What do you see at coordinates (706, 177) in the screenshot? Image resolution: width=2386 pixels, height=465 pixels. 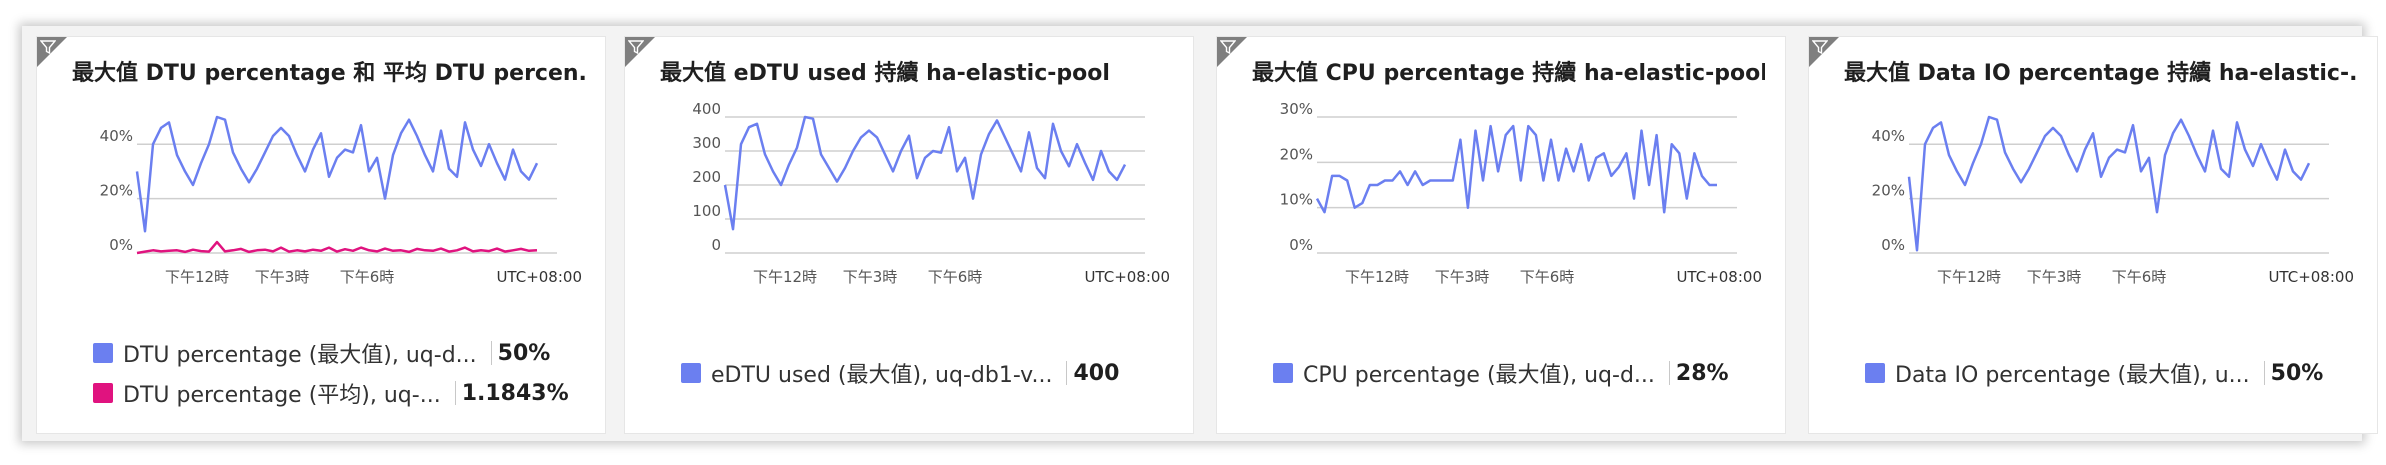 I see `y-tick-label: 200` at bounding box center [706, 177].